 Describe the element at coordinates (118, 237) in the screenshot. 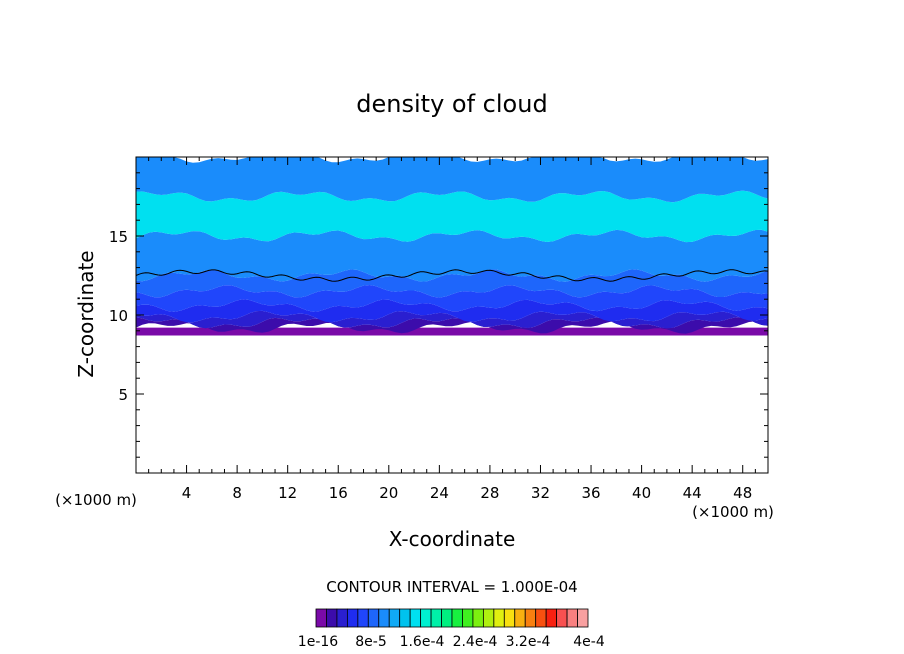

I see `y-tick-label: 15` at that location.